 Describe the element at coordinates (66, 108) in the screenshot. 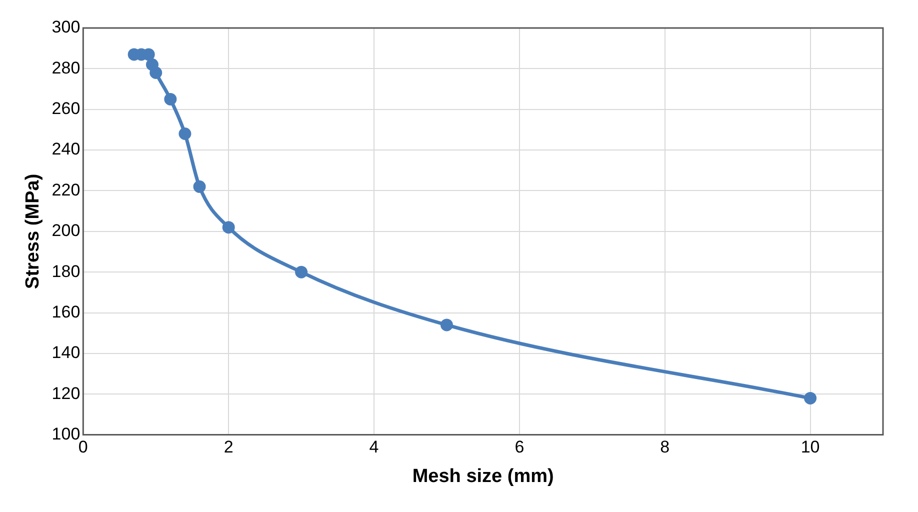

I see `y-tick-label: 260` at that location.